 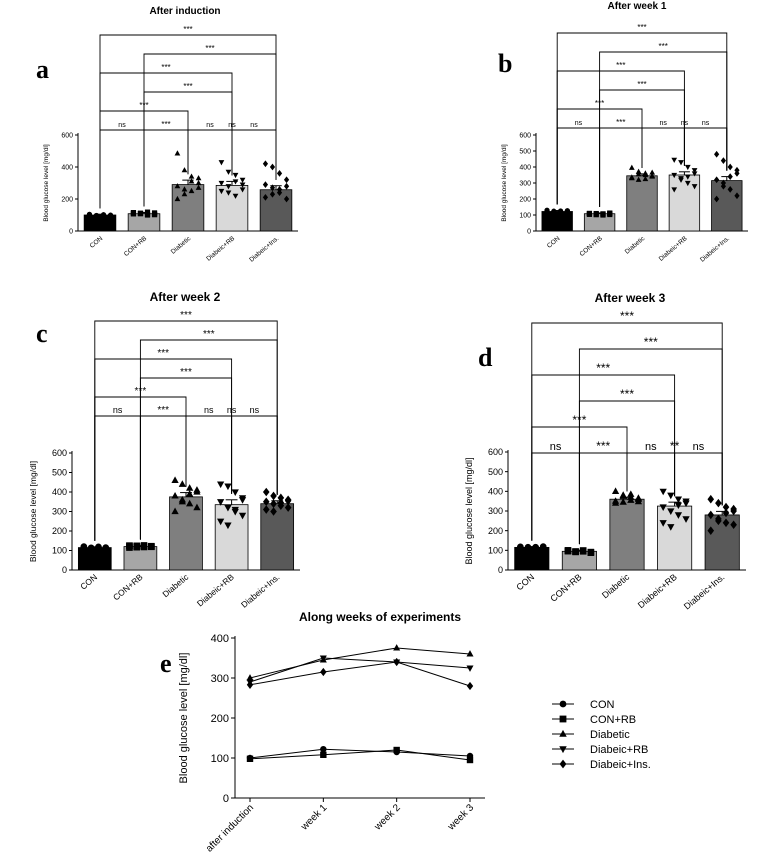 I want to click on category-label: Diabetic, so click(x=175, y=585).